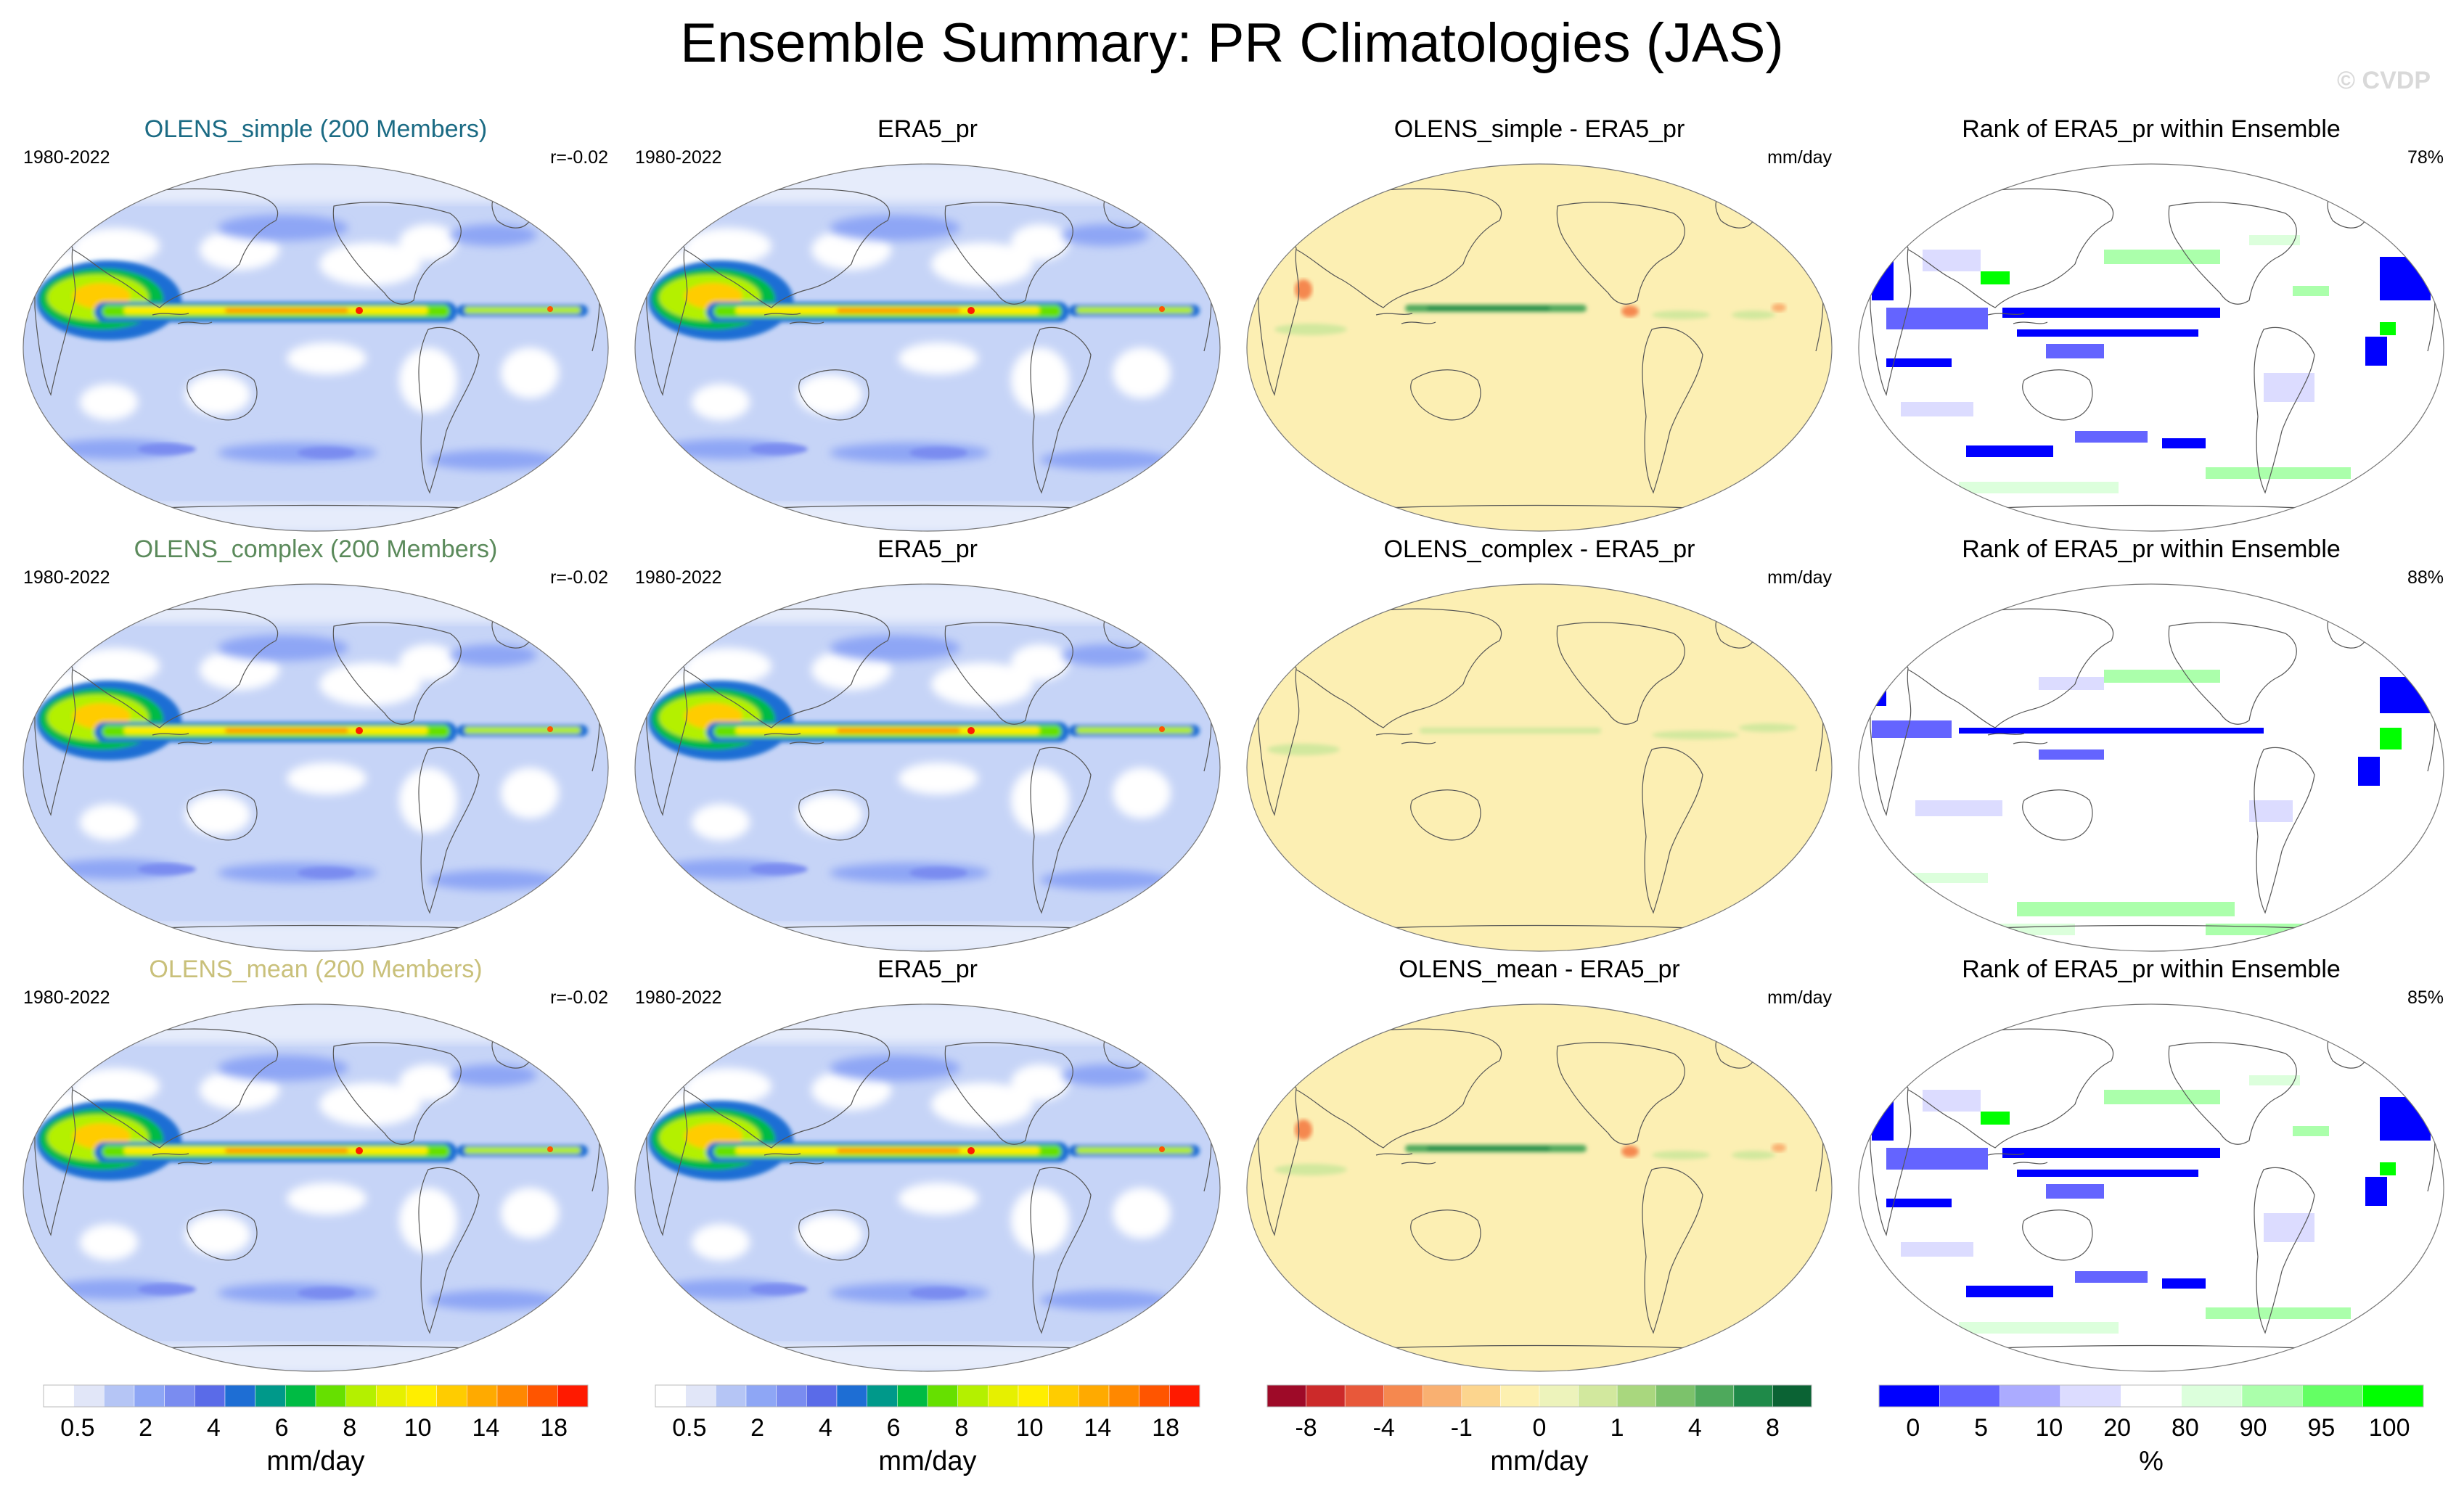 Image resolution: width=2464 pixels, height=1491 pixels. Describe the element at coordinates (1981, 1428) in the screenshot. I see `colorbar-tick-label: 5` at that location.